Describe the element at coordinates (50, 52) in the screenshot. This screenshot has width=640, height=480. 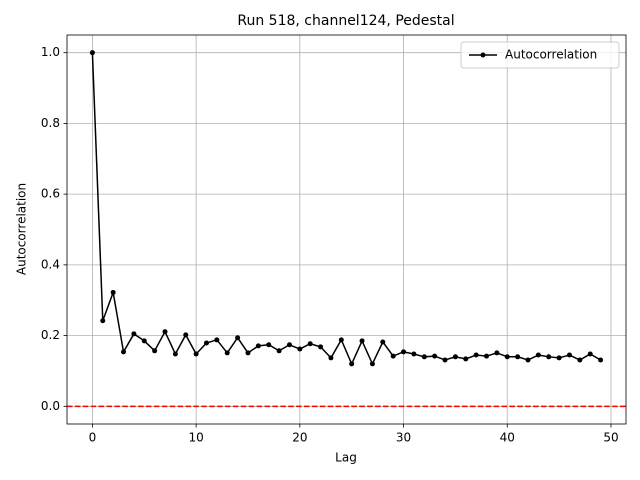
I see `y-tick-label: 1.0` at that location.